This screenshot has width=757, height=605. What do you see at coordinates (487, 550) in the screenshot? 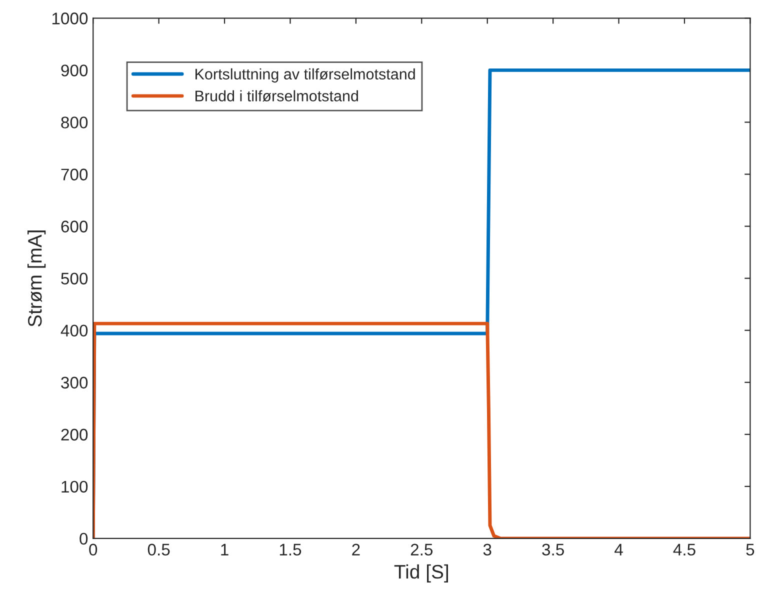
I see `x-tick-label: 3` at bounding box center [487, 550].